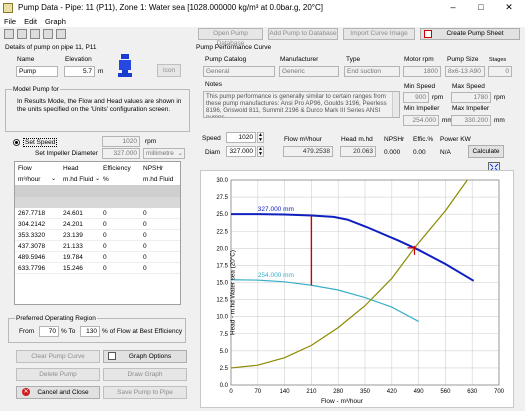 This screenshot has width=525, height=411. Describe the element at coordinates (32, 224) in the screenshot. I see `table-cell: 304.2142` at that location.